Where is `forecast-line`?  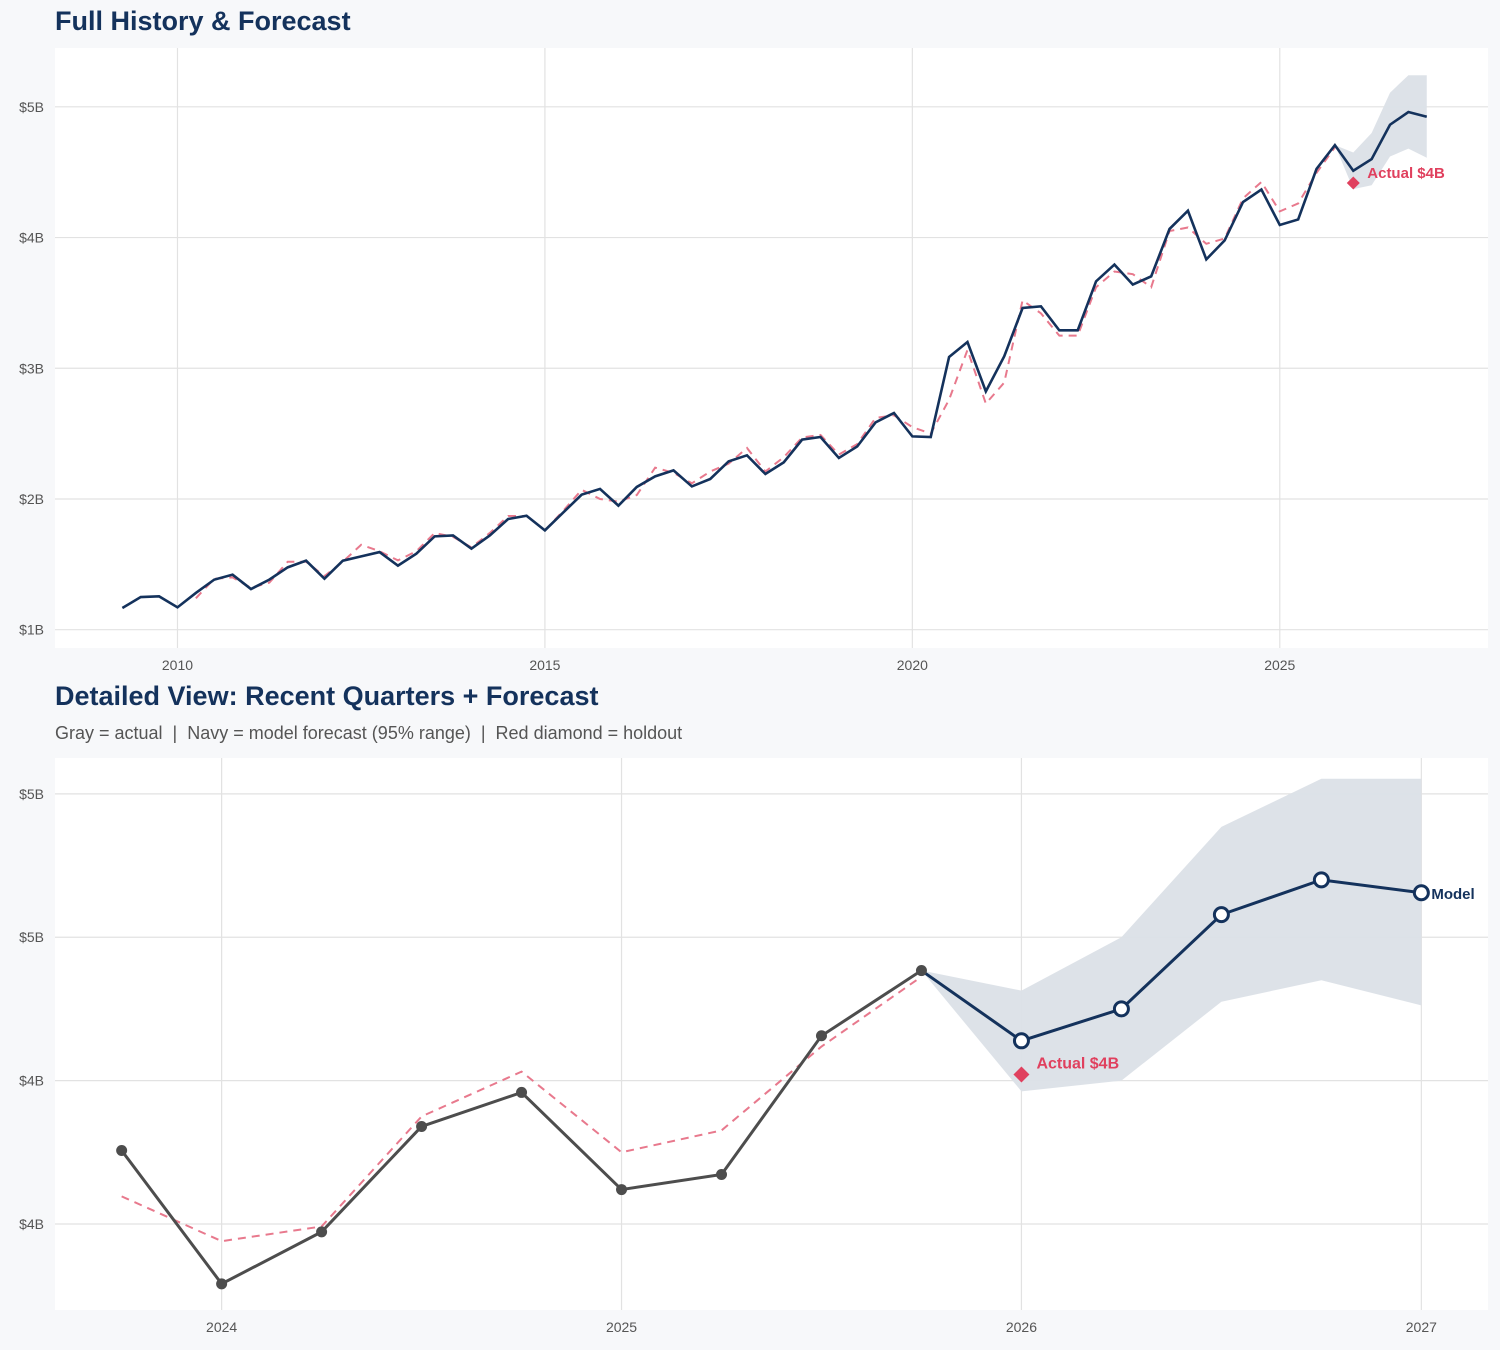 forecast-line is located at coordinates (1171, 960).